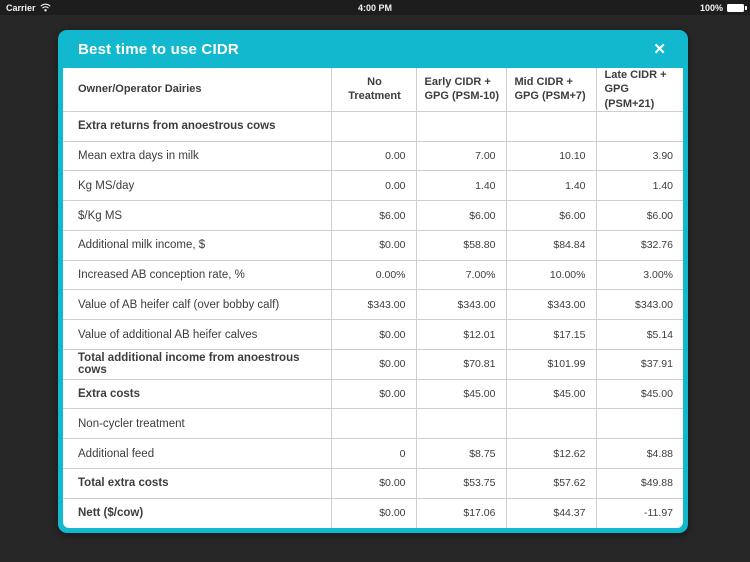 The width and height of the screenshot is (750, 562). I want to click on cell-value: 7.00%, so click(461, 275).